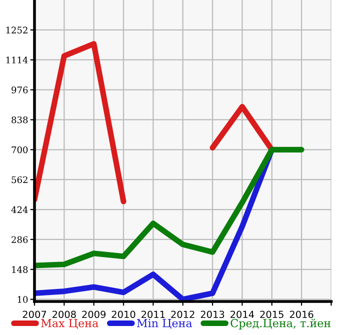 This screenshot has width=345, height=335. What do you see at coordinates (280, 324) in the screenshot?
I see `legend-label: Сред.Цена, т.йен` at bounding box center [280, 324].